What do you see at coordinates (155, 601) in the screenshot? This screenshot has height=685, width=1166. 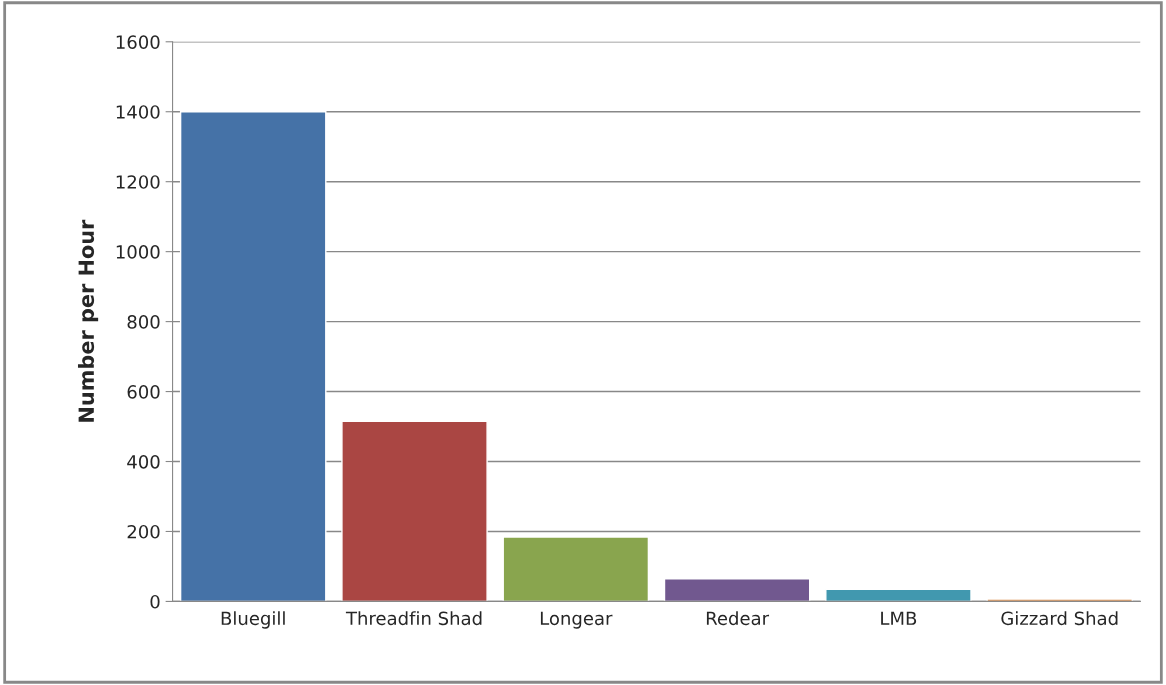 I see `y-tick-label: 0` at bounding box center [155, 601].